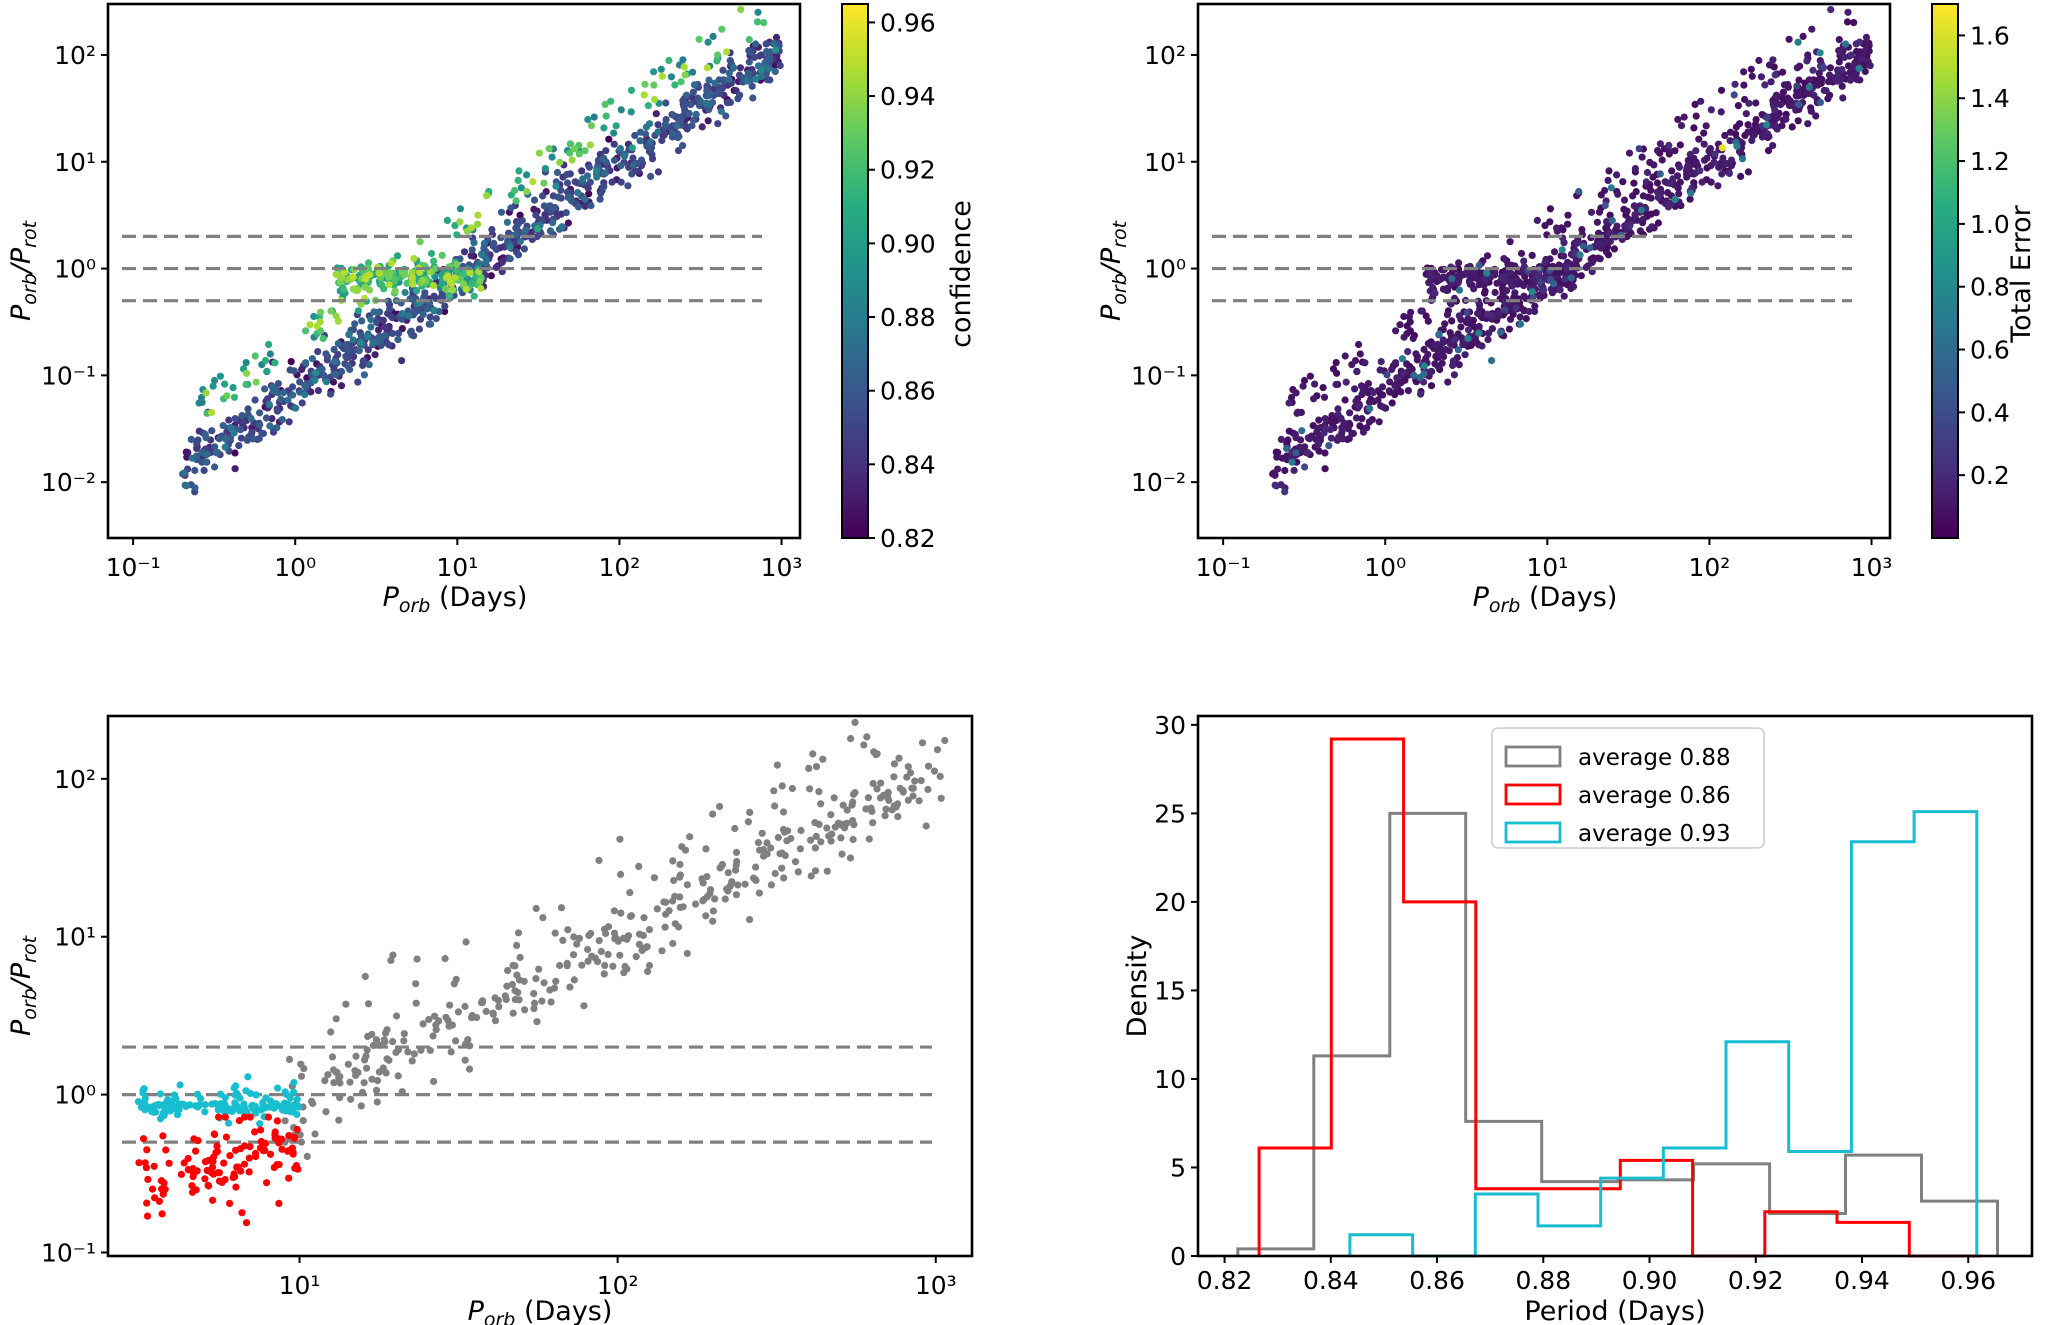  What do you see at coordinates (540, 1310) in the screenshot?
I see `panel-c-xlabel: Porb (Days)` at bounding box center [540, 1310].